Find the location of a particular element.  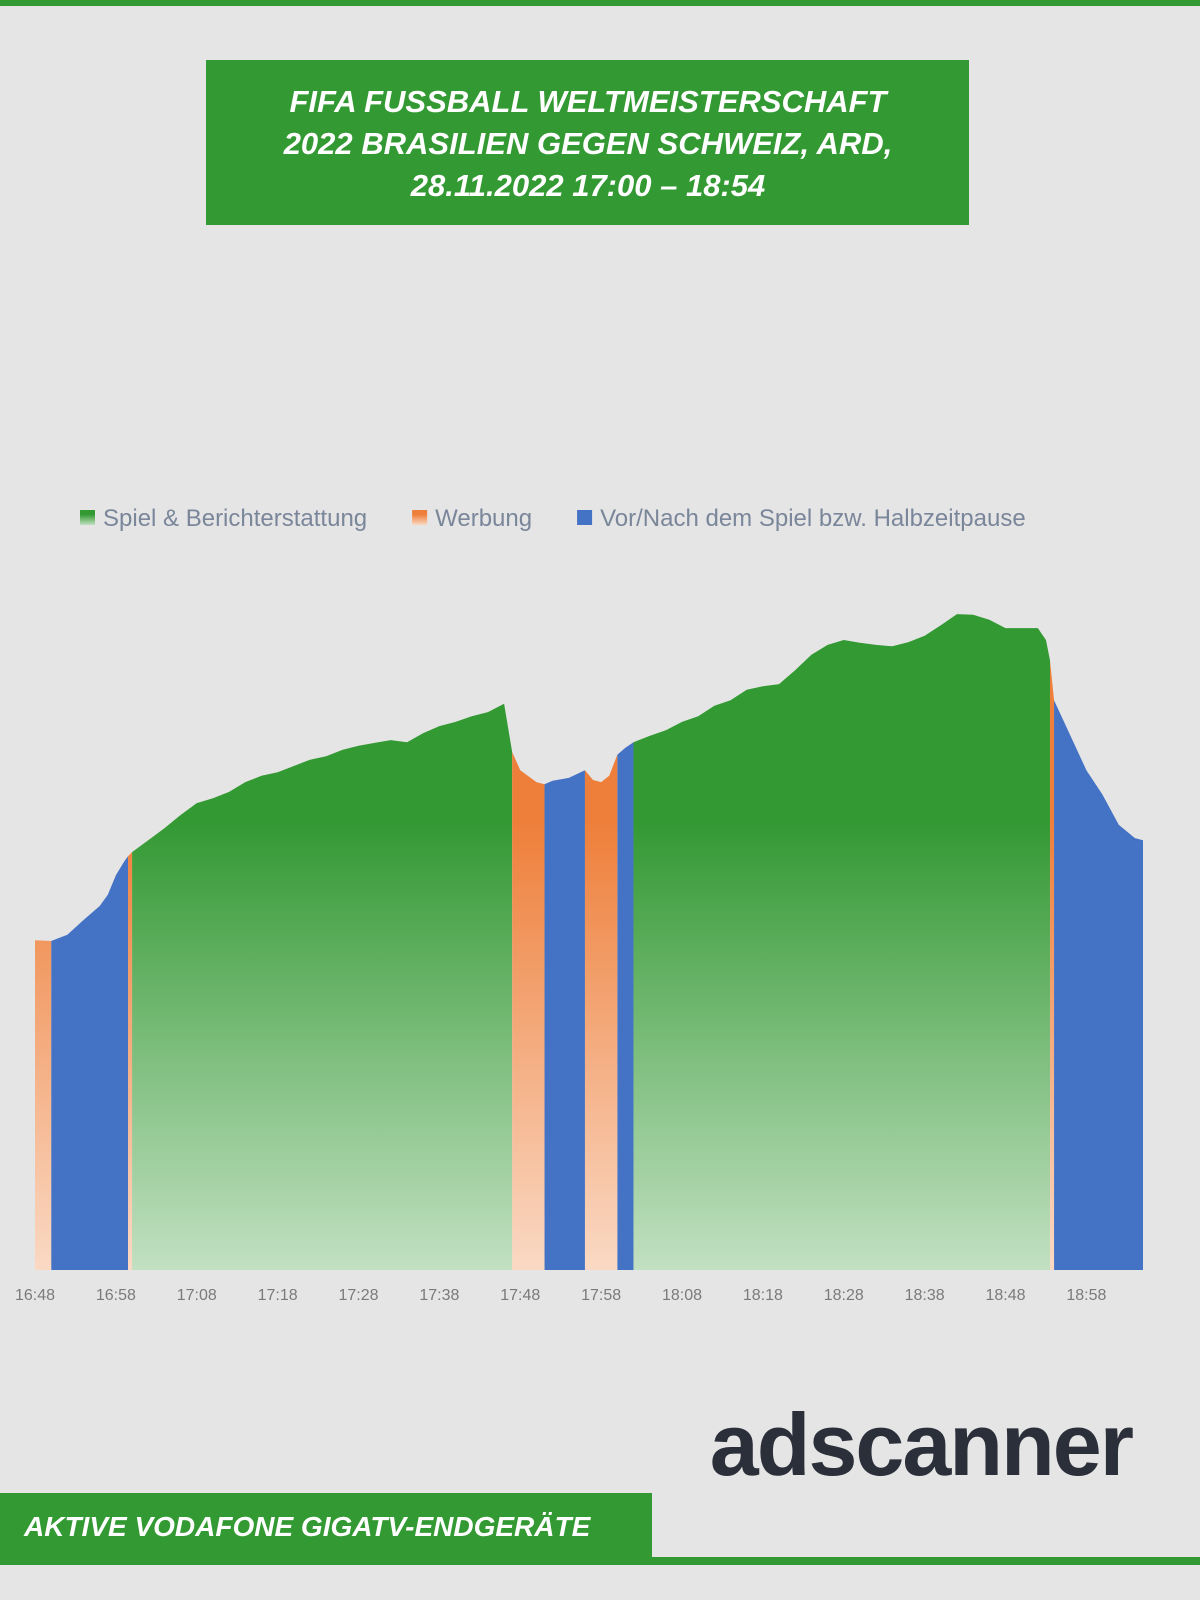

footer-box is located at coordinates (326, 1527).